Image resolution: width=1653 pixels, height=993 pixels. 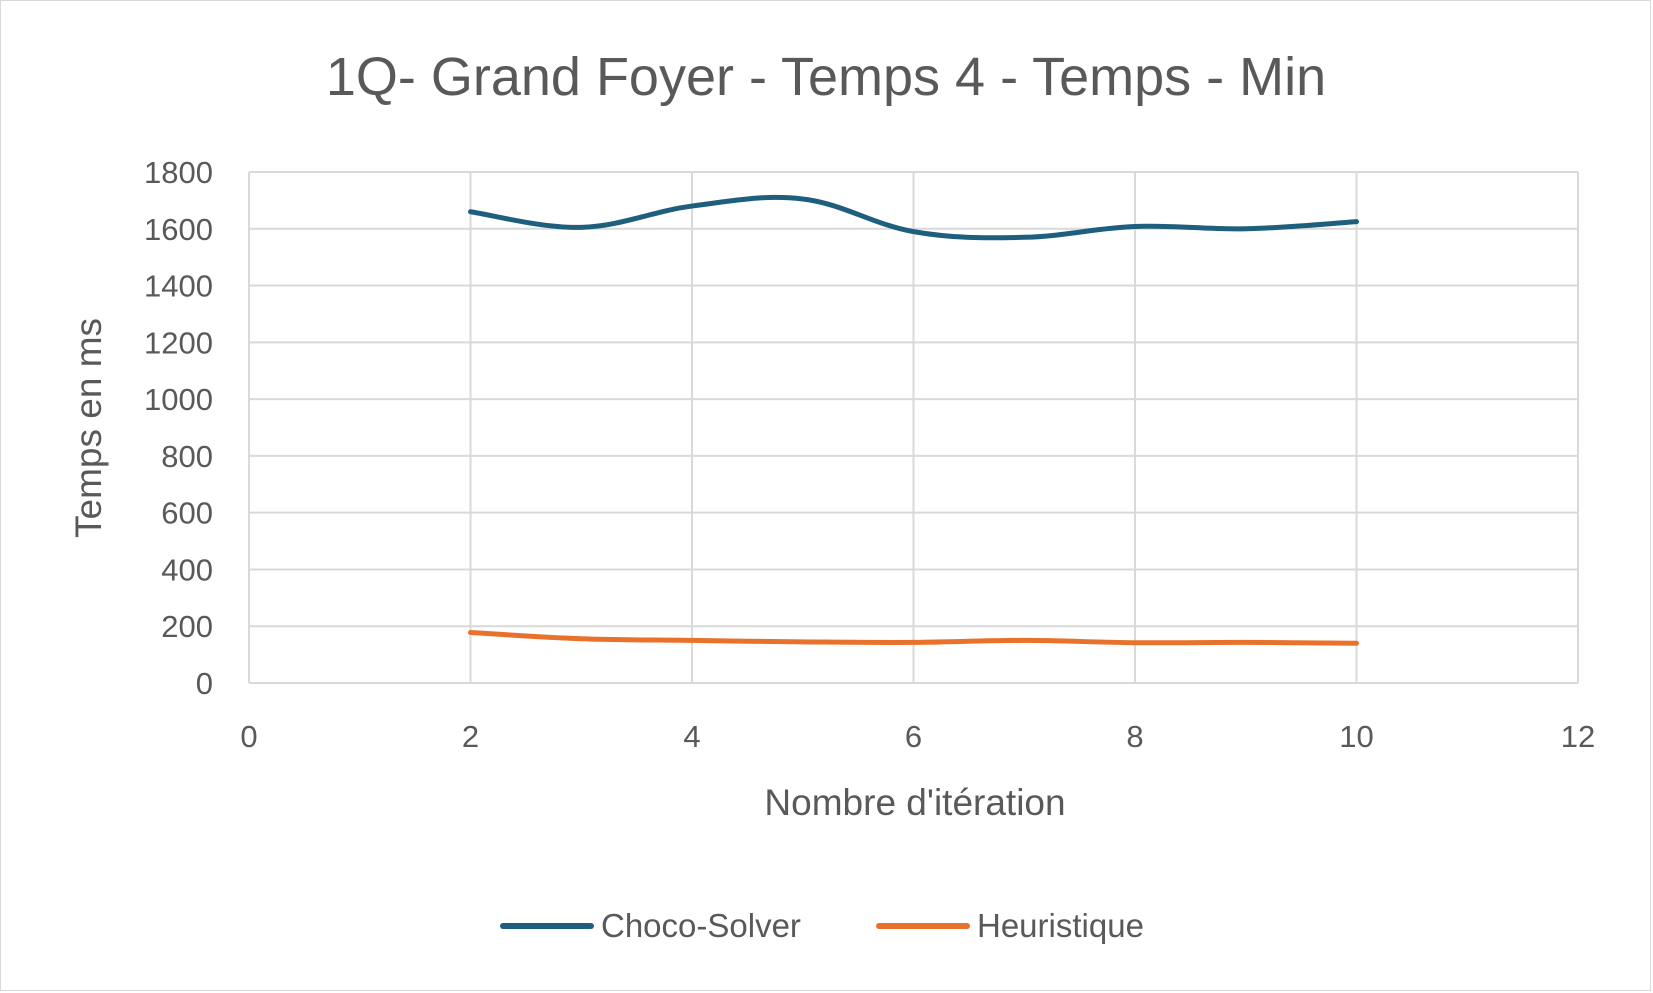 I want to click on series-line-choco-solver, so click(x=913, y=217).